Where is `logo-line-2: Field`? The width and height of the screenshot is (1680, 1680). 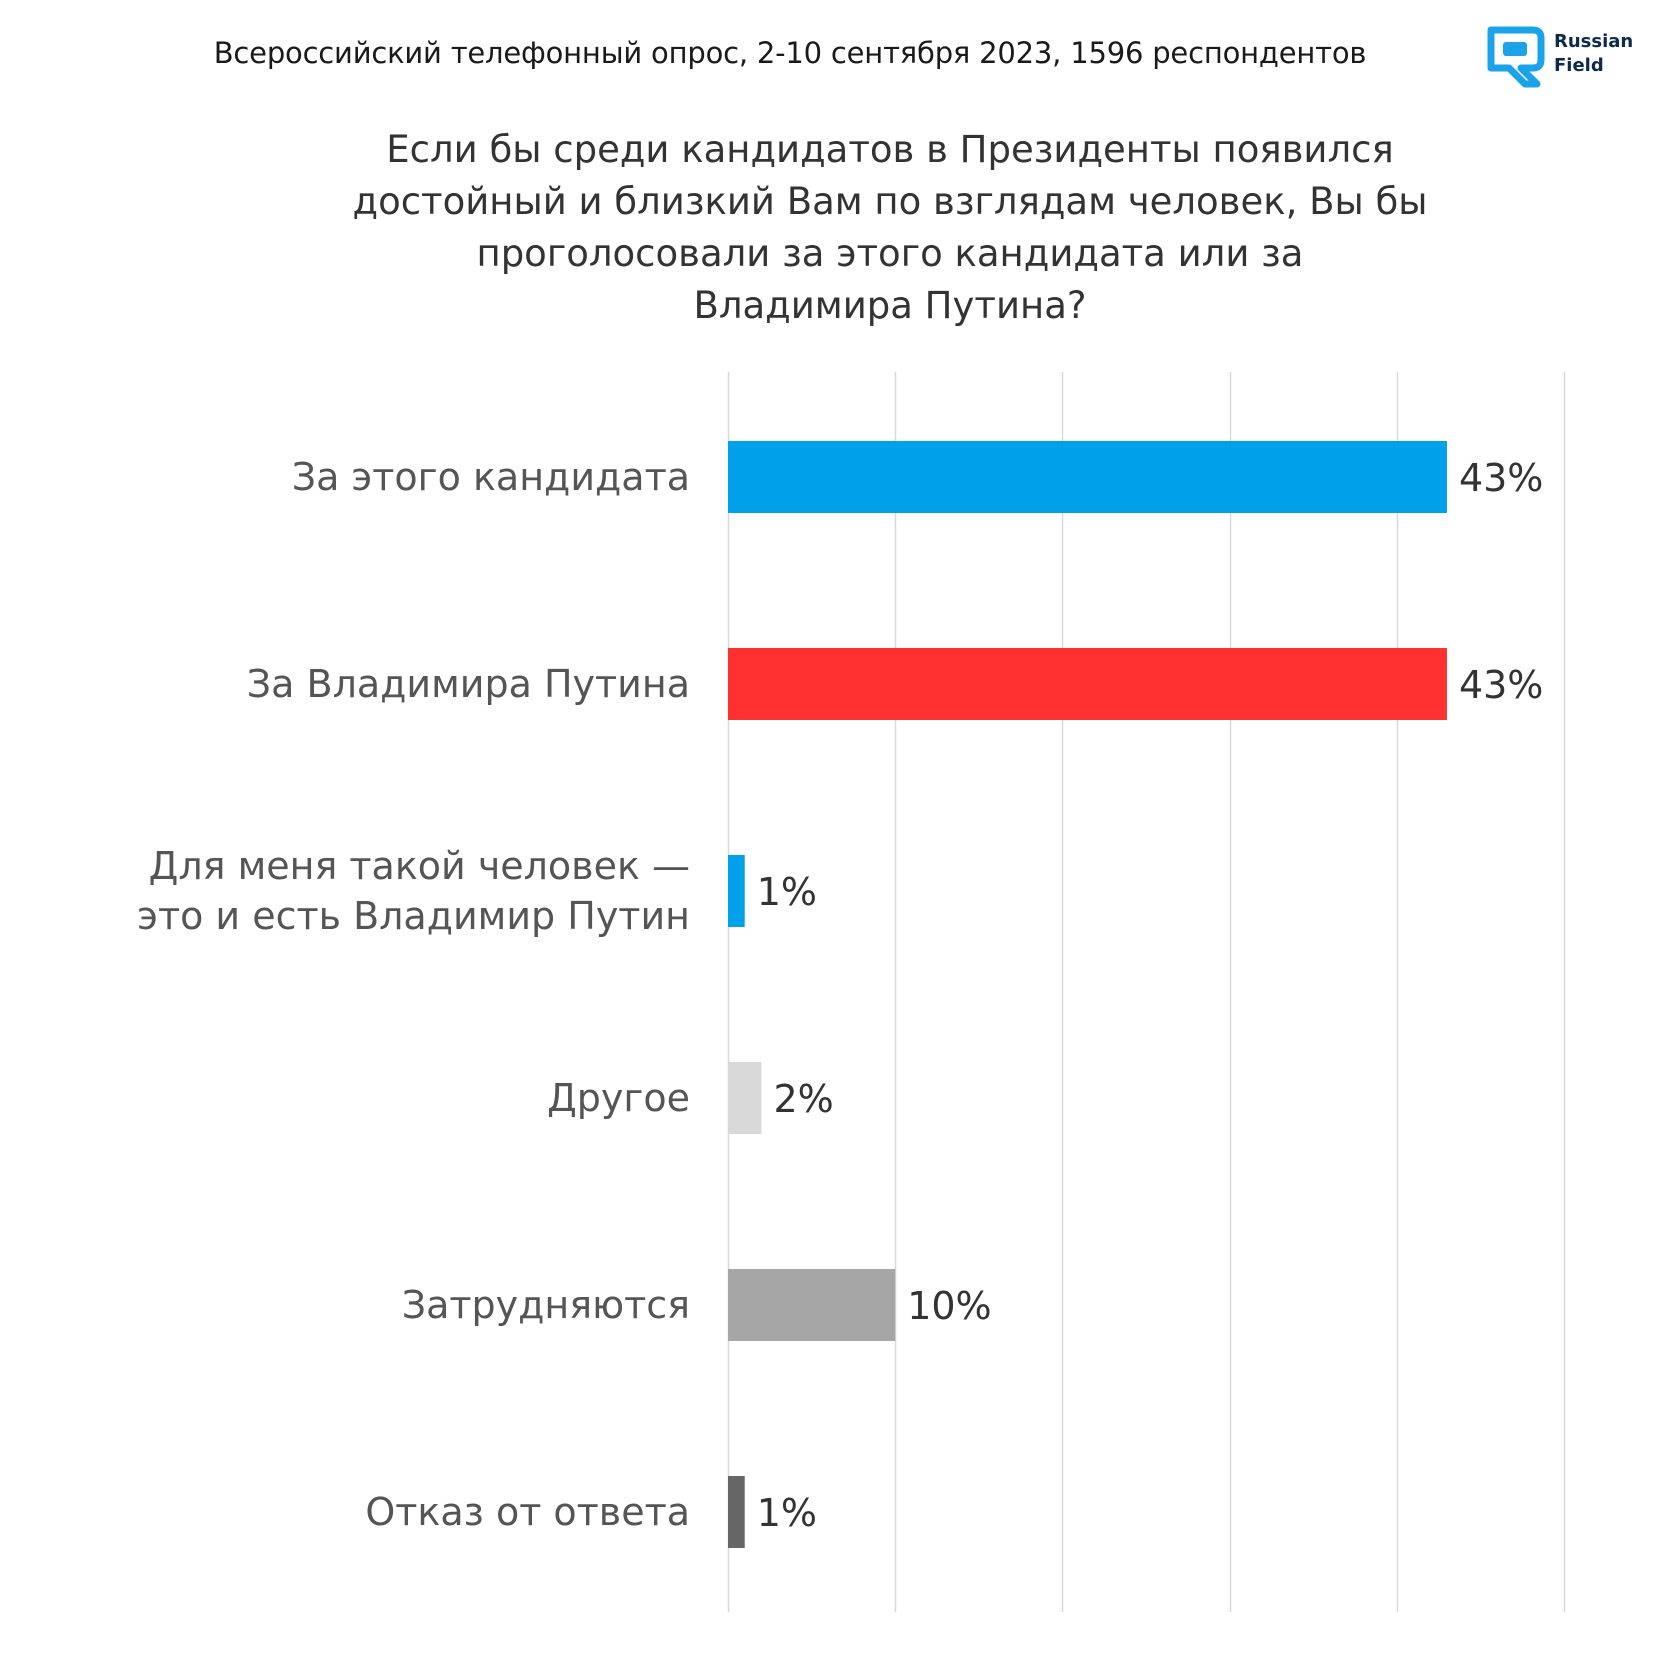 logo-line-2: Field is located at coordinates (1579, 65).